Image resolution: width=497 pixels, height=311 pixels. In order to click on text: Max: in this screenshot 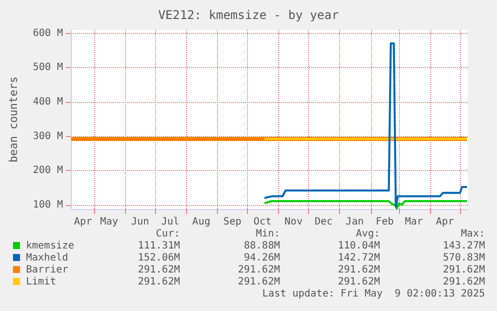, I will do `click(472, 234)`.